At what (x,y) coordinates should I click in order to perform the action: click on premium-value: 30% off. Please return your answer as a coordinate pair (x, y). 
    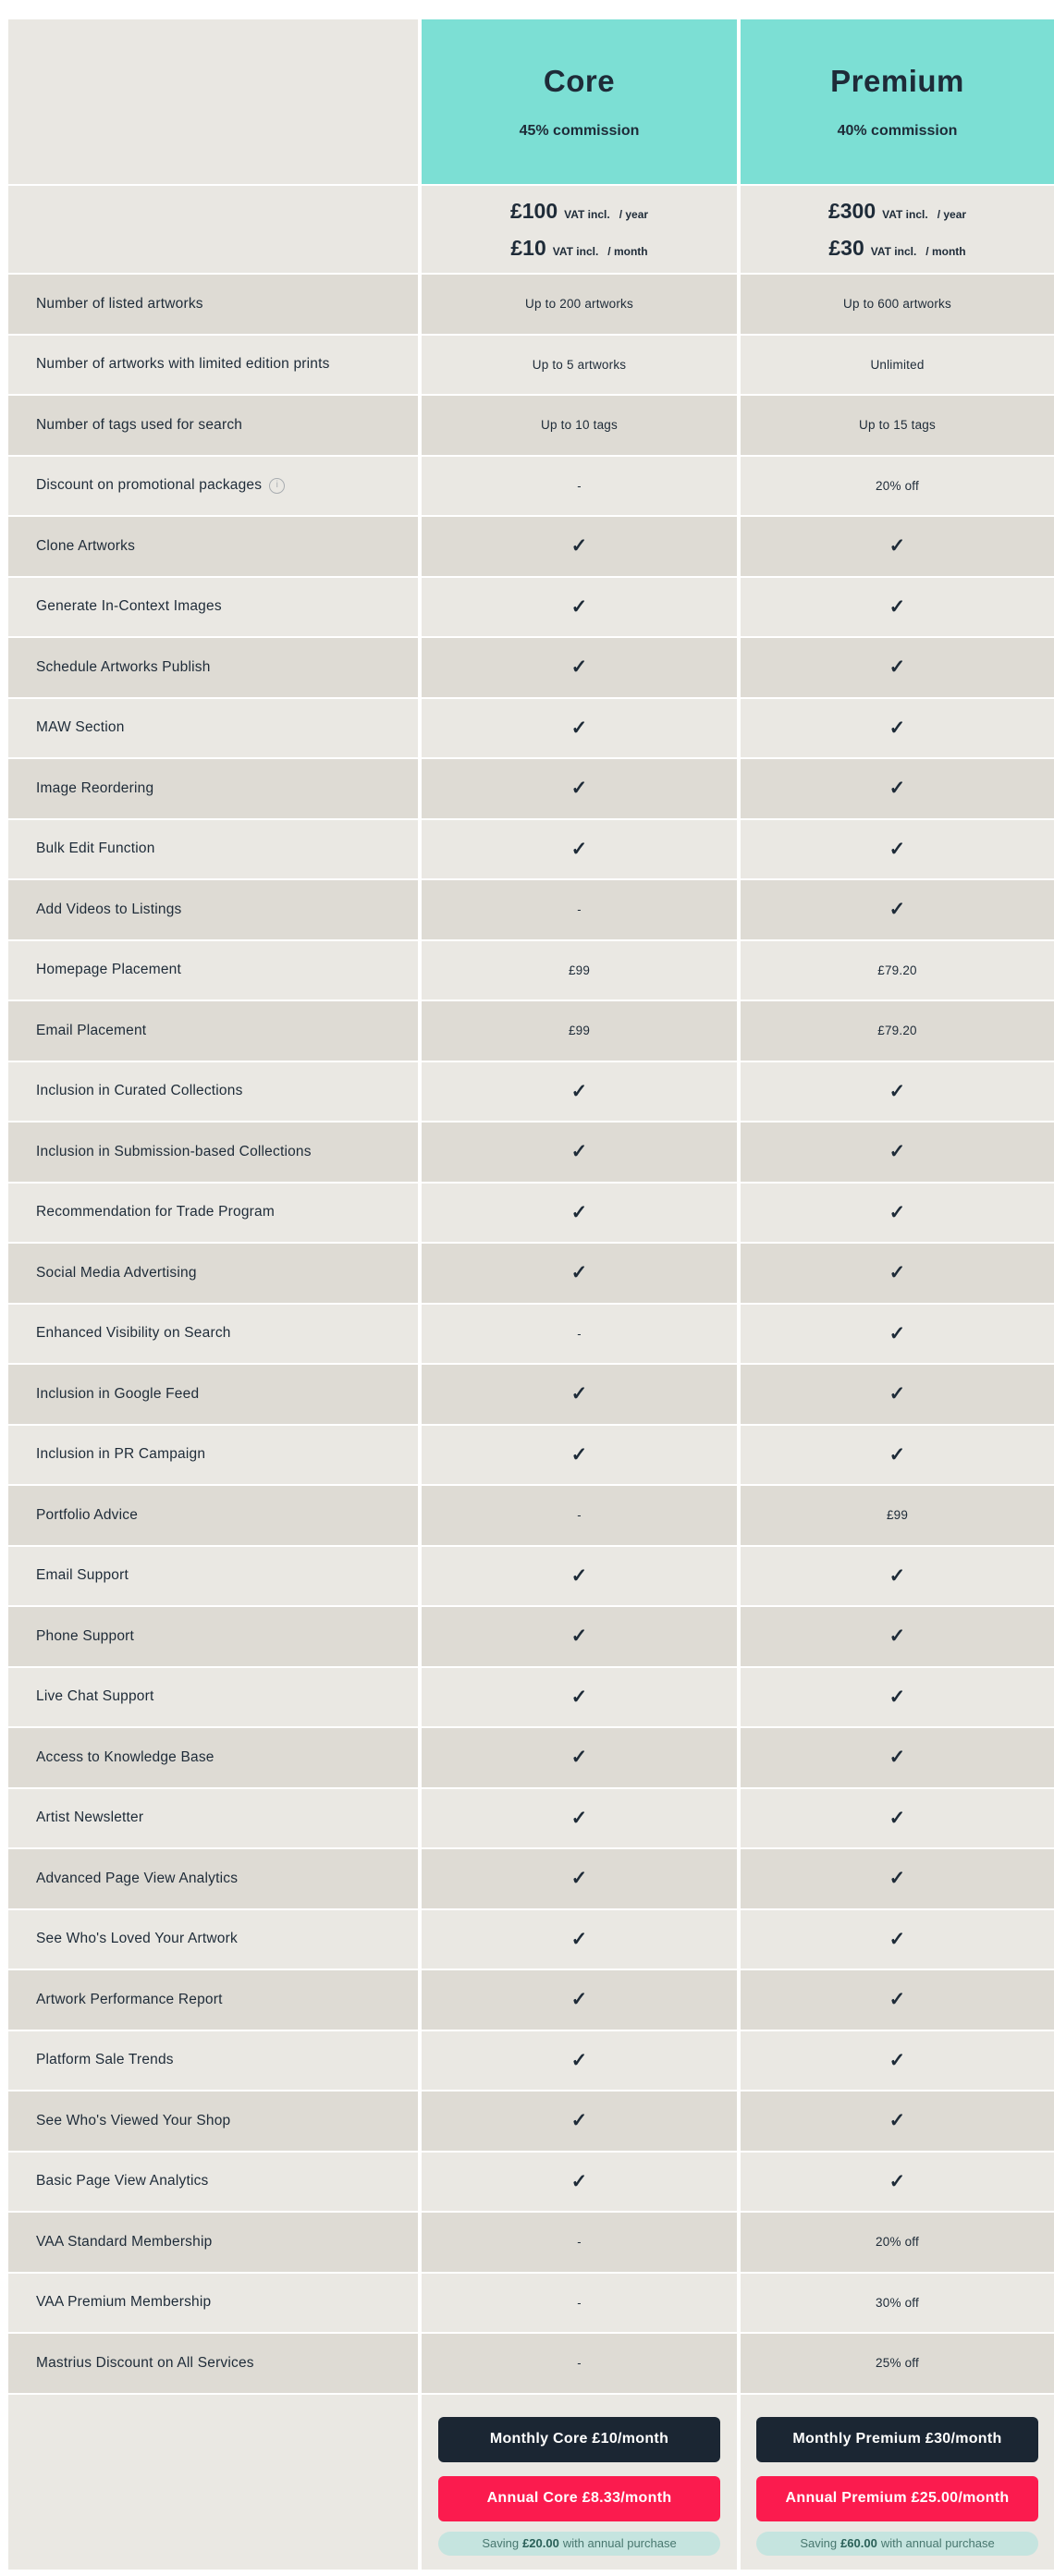
    Looking at the image, I should click on (897, 2302).